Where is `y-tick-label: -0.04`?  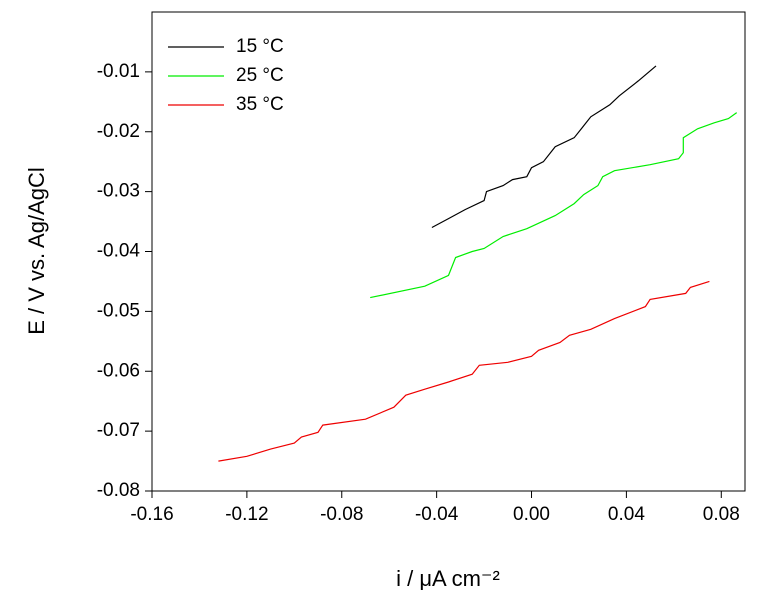 y-tick-label: -0.04 is located at coordinates (119, 251).